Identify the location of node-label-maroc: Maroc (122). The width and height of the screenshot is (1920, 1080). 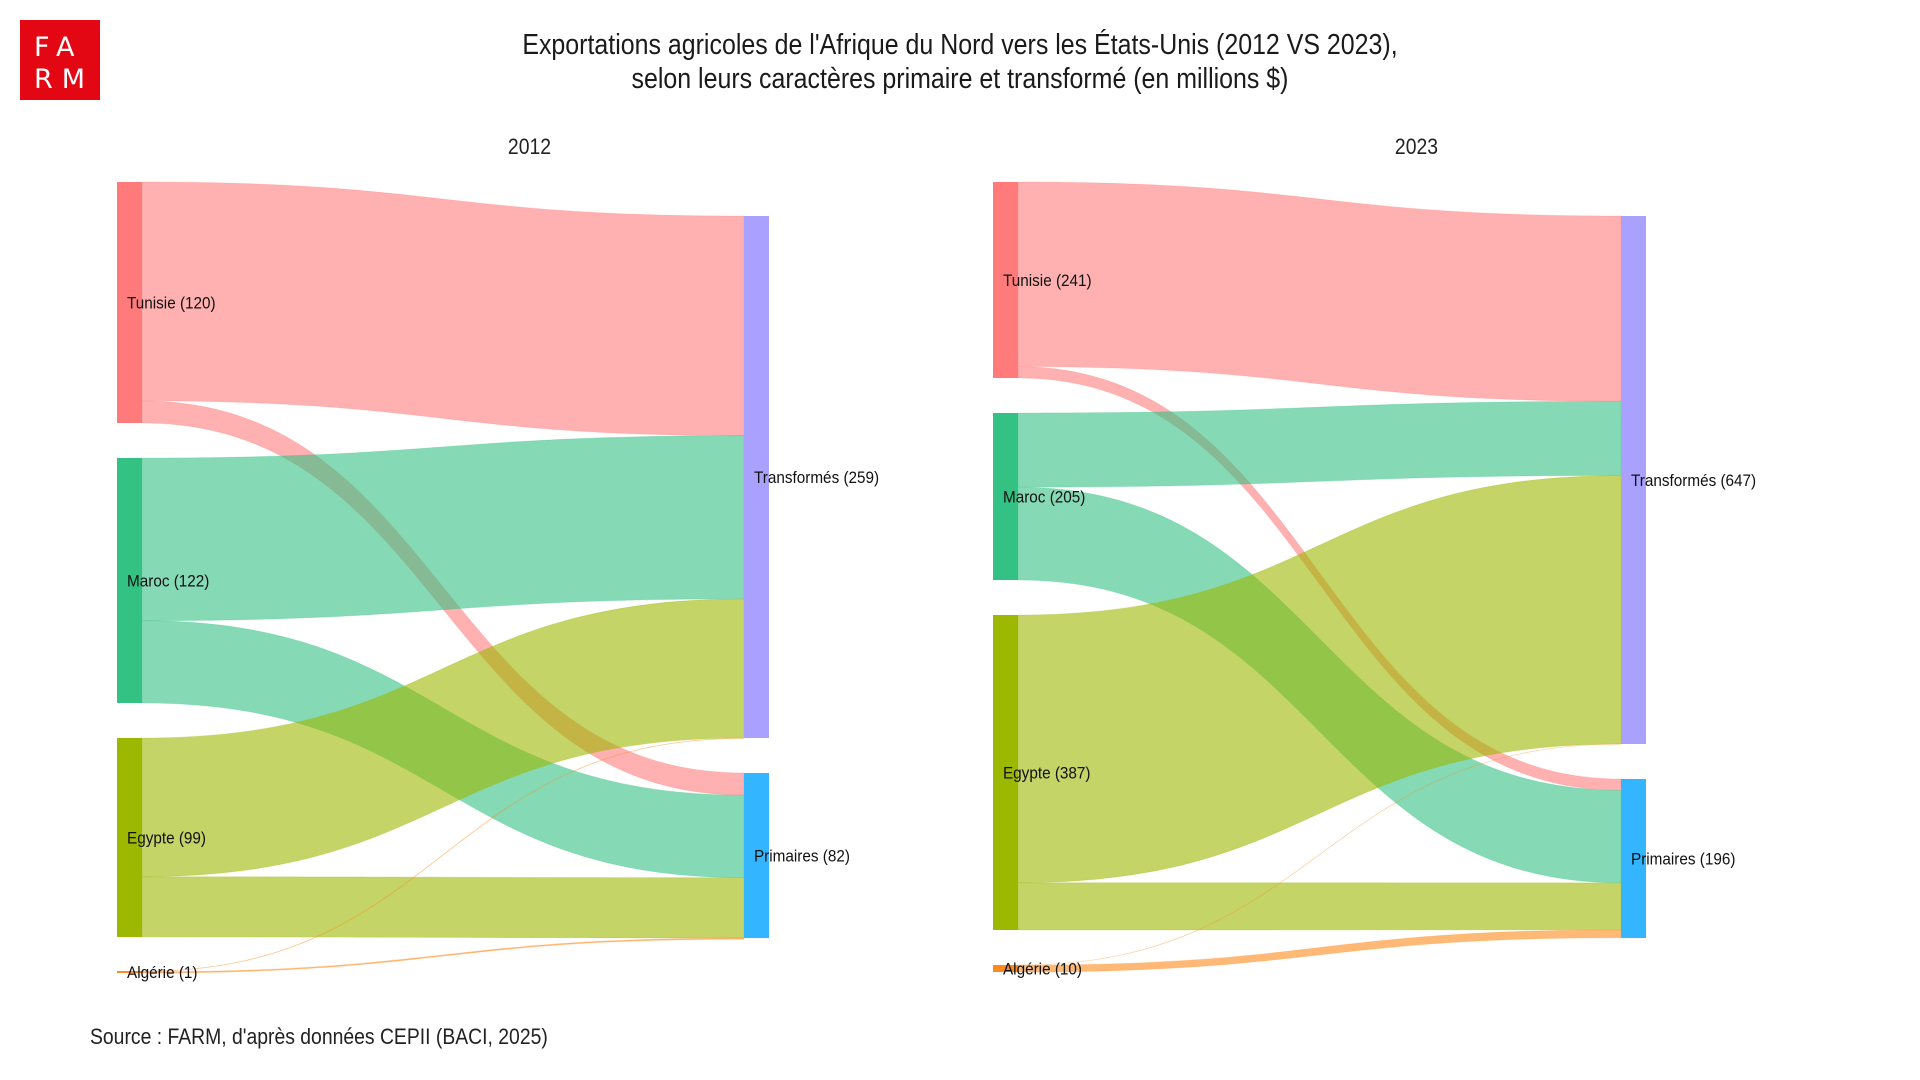
(168, 581).